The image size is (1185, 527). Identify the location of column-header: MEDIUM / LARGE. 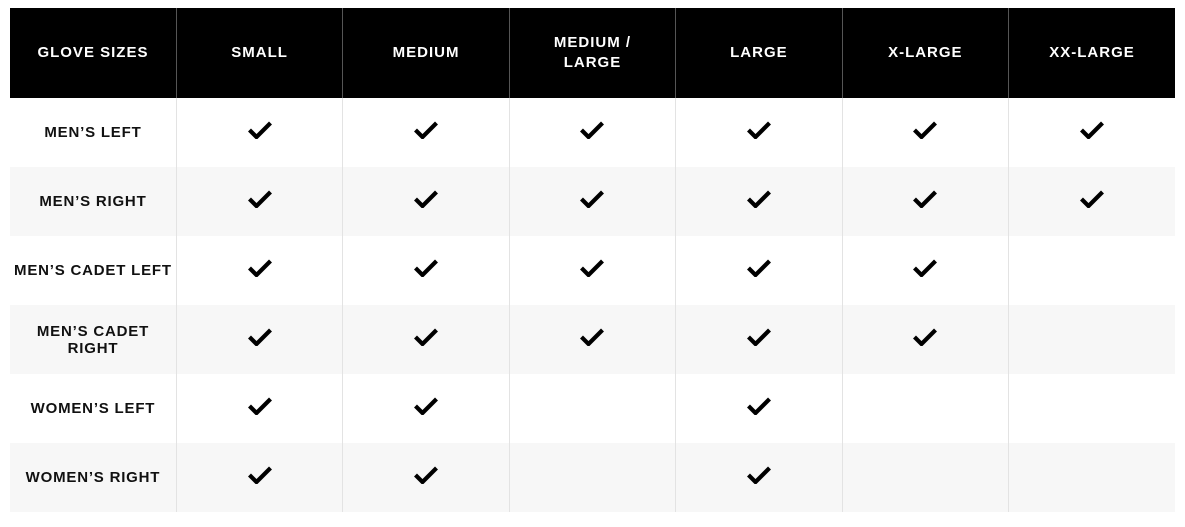
(592, 53).